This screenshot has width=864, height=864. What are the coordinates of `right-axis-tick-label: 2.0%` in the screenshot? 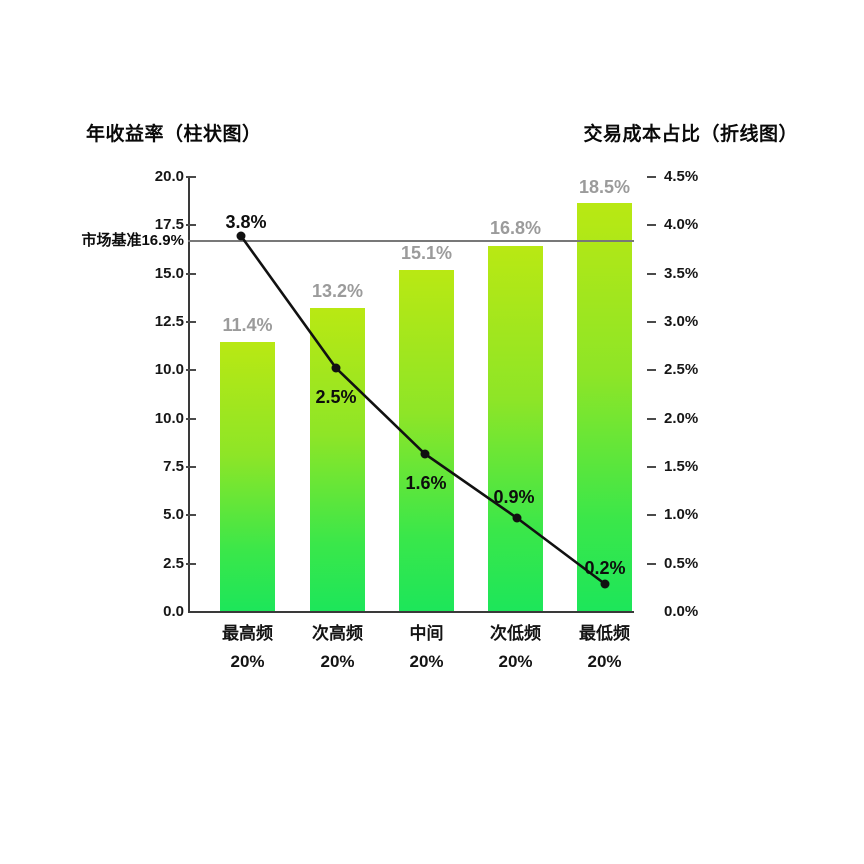 It's located at (681, 418).